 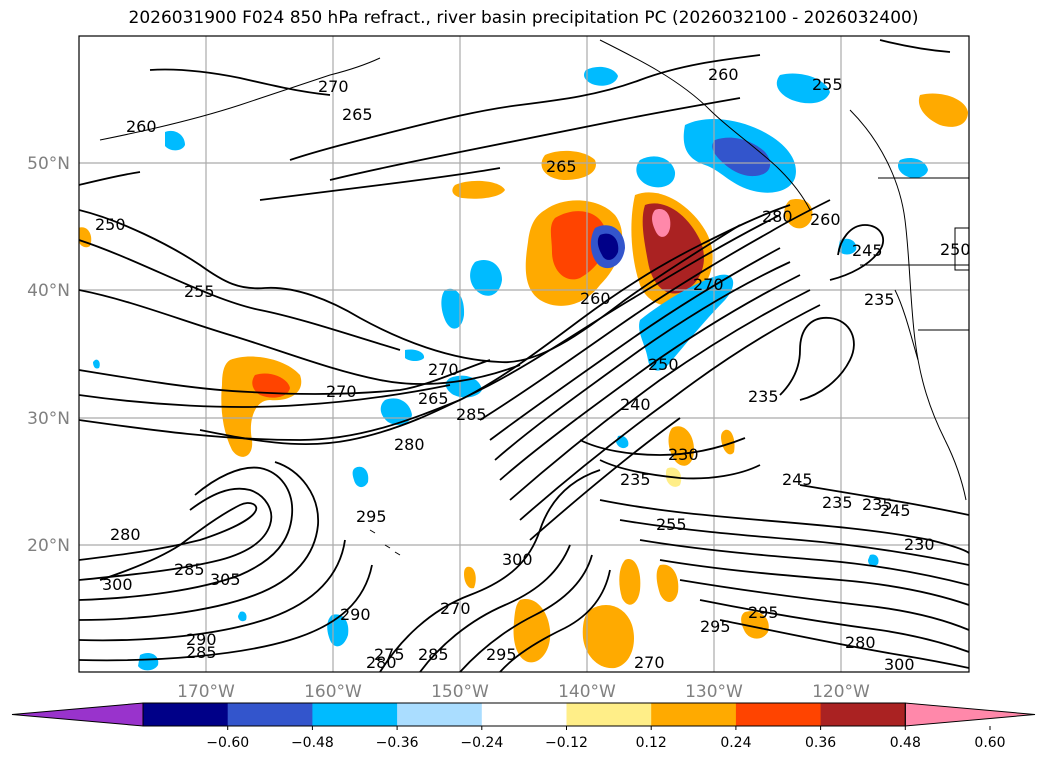 I want to click on longitude-labels: 170°W 160°W 150°W 140°W 130°W 120°W, so click(x=523, y=692).